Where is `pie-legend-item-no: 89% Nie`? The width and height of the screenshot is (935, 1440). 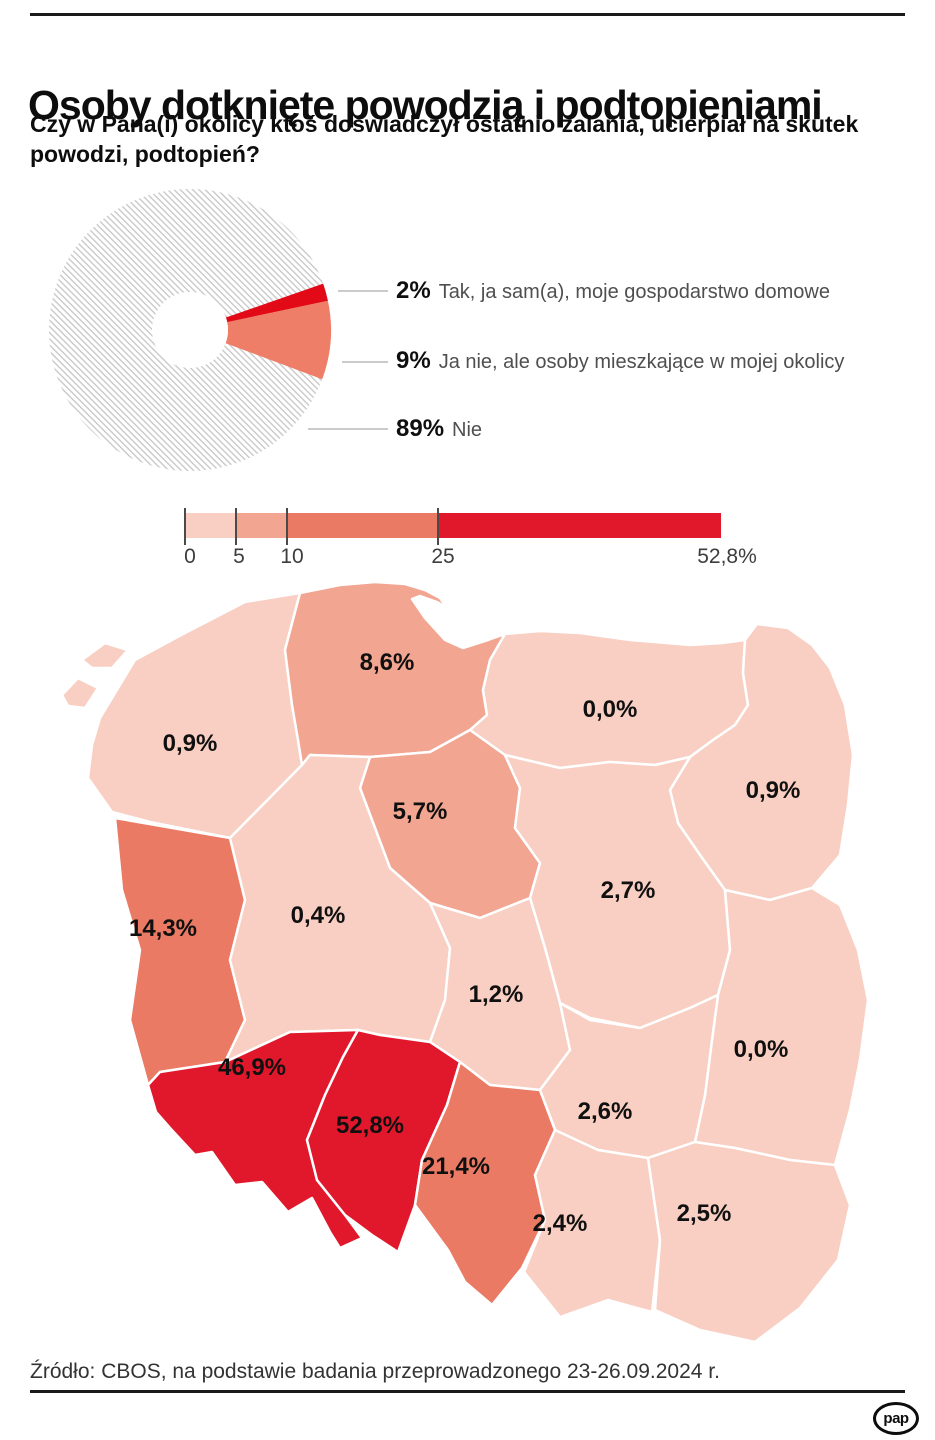
pie-legend-item-no: 89% Nie is located at coordinates (439, 429).